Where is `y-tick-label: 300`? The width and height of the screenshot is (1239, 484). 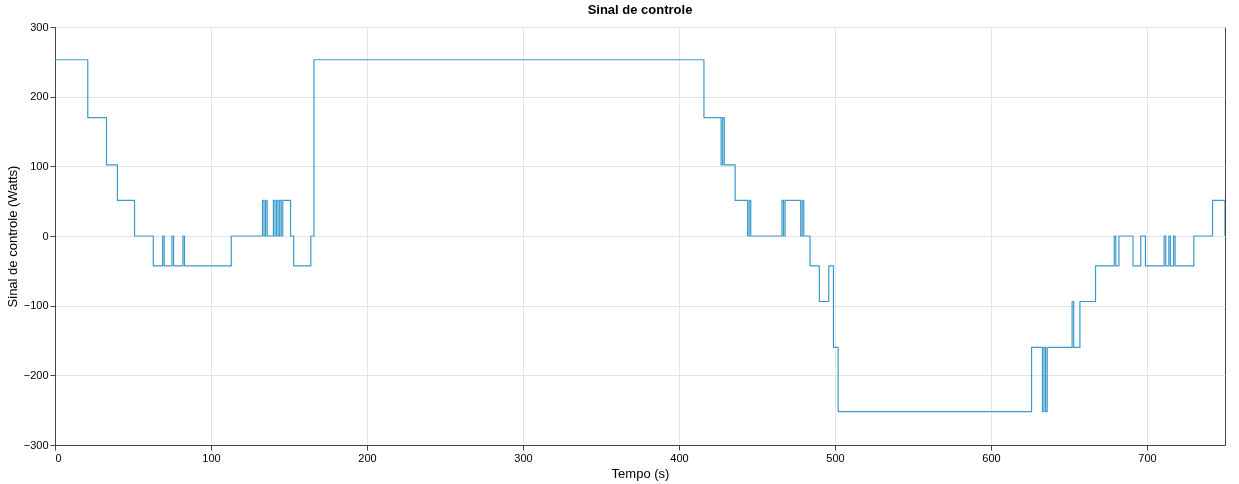
y-tick-label: 300 is located at coordinates (39, 26).